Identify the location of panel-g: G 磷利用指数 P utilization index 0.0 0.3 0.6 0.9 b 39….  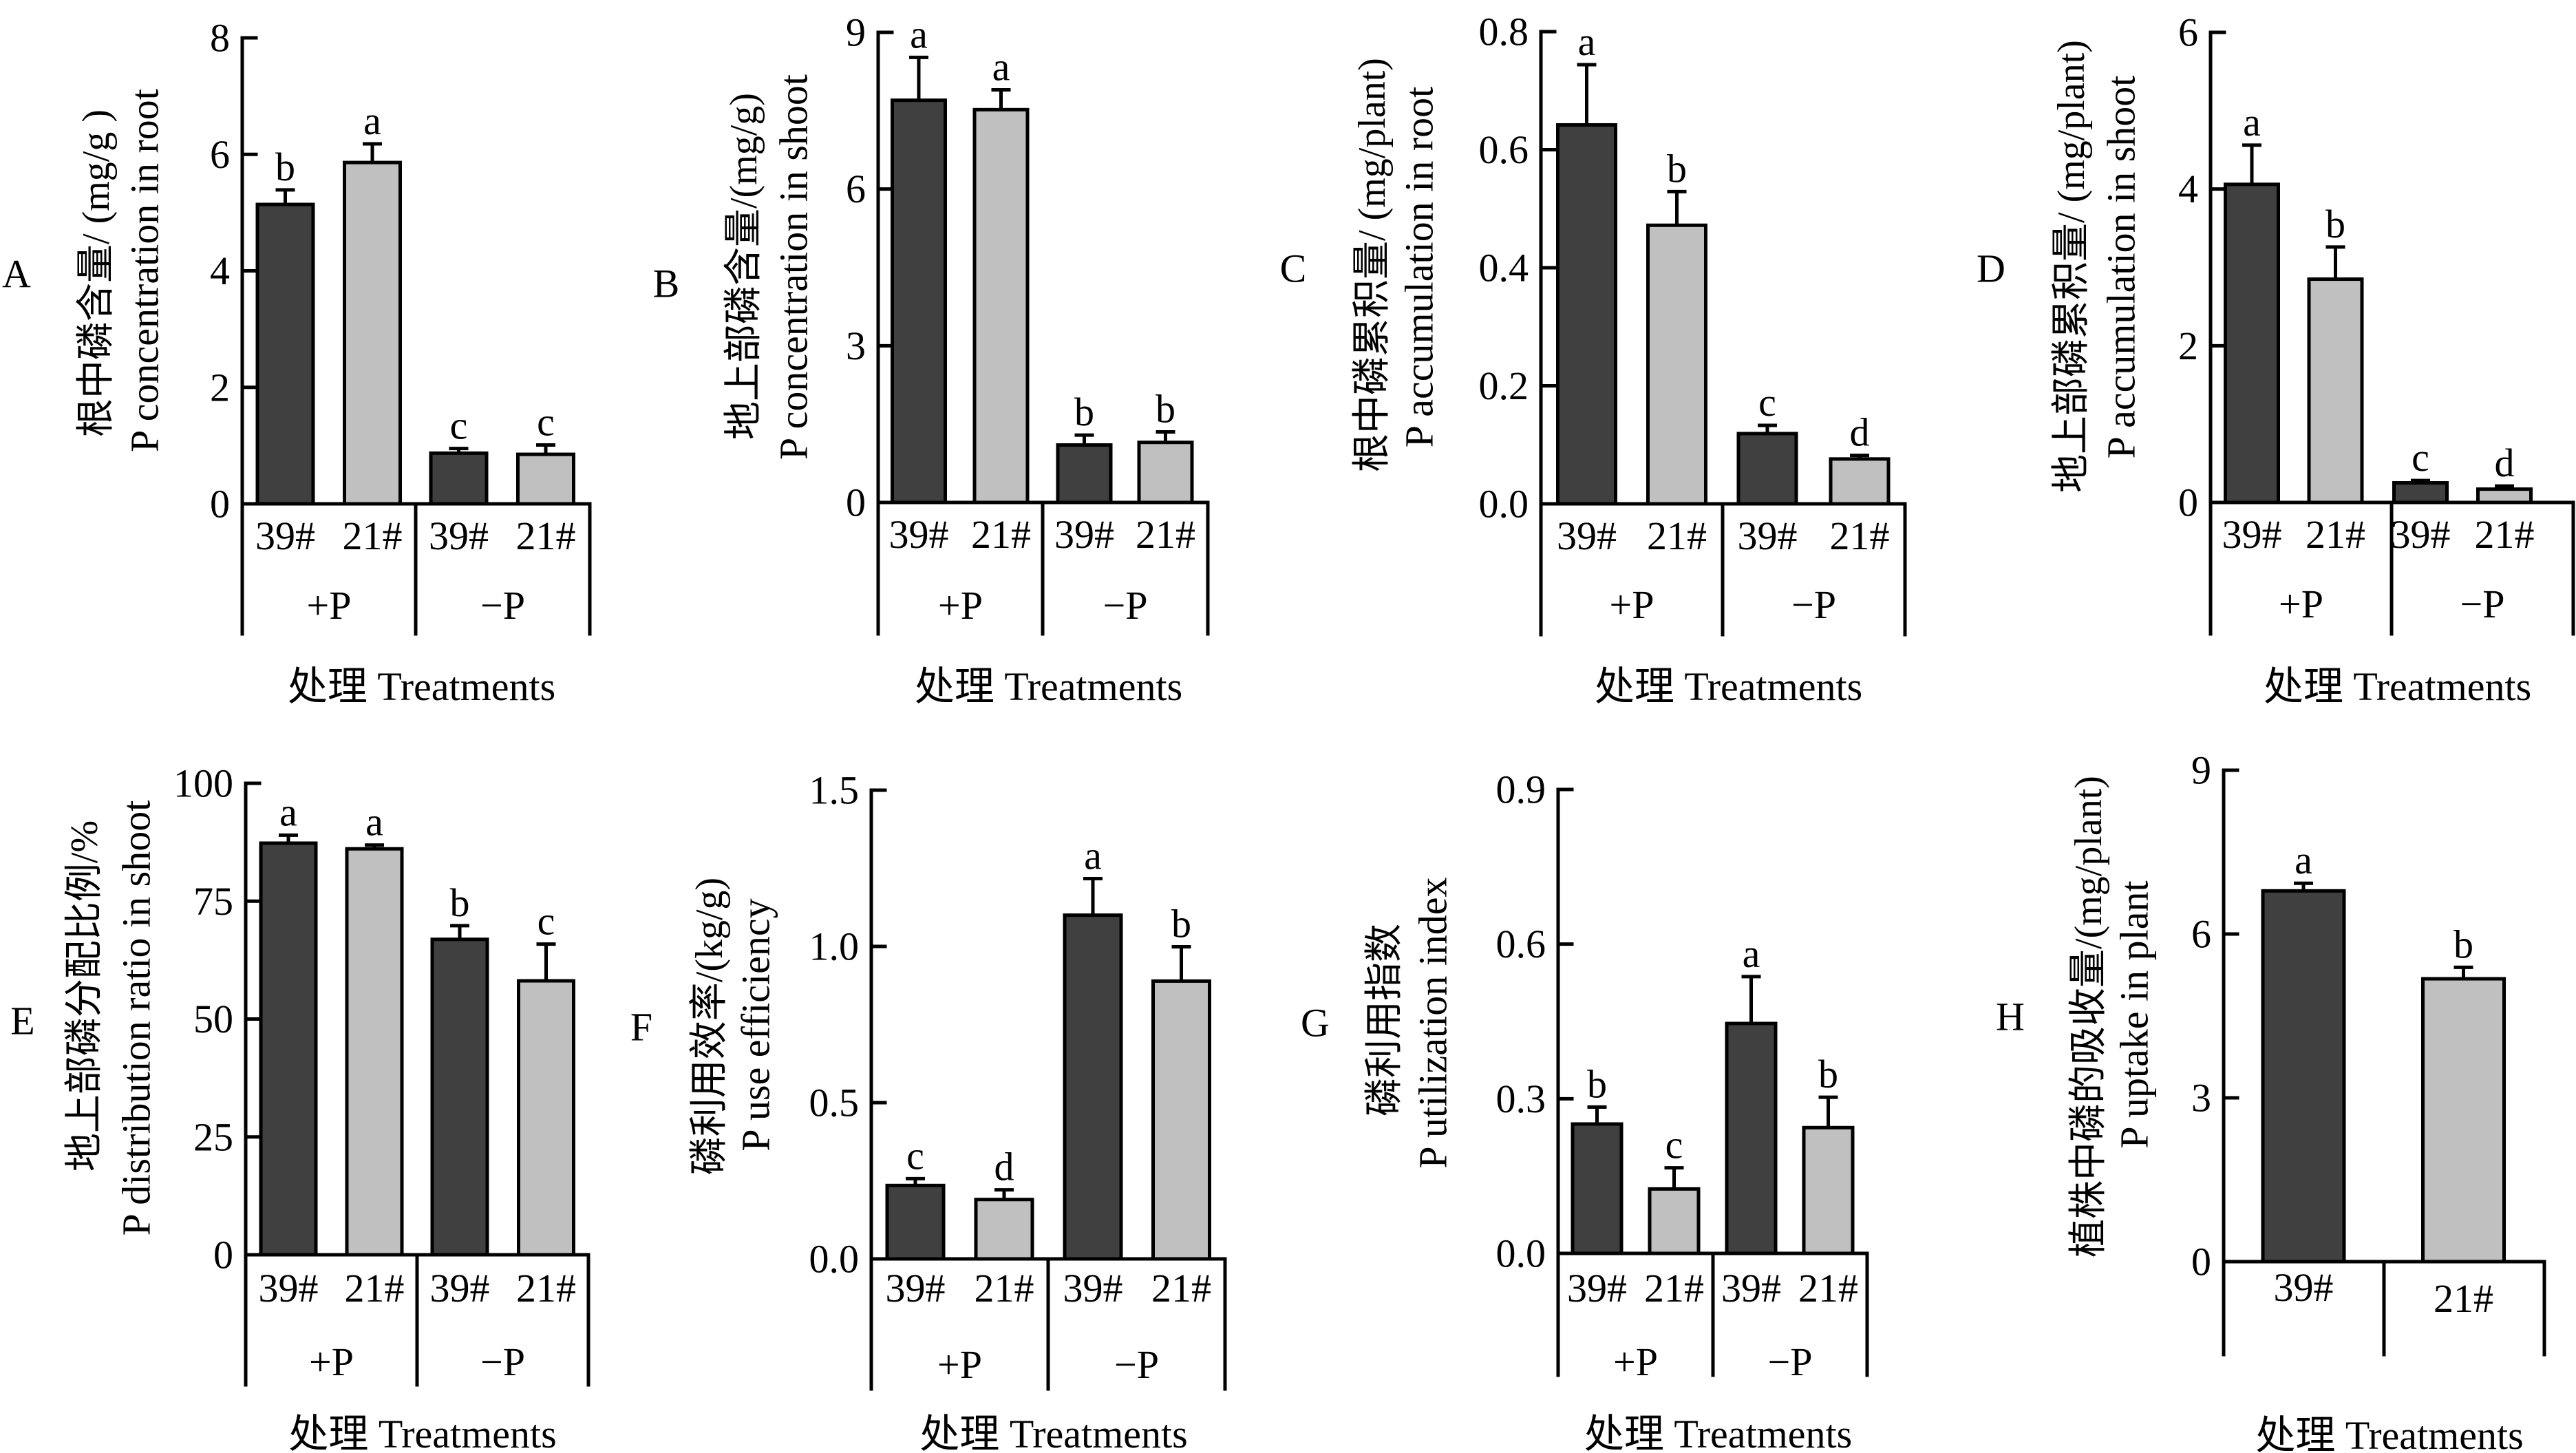
(1585, 1110).